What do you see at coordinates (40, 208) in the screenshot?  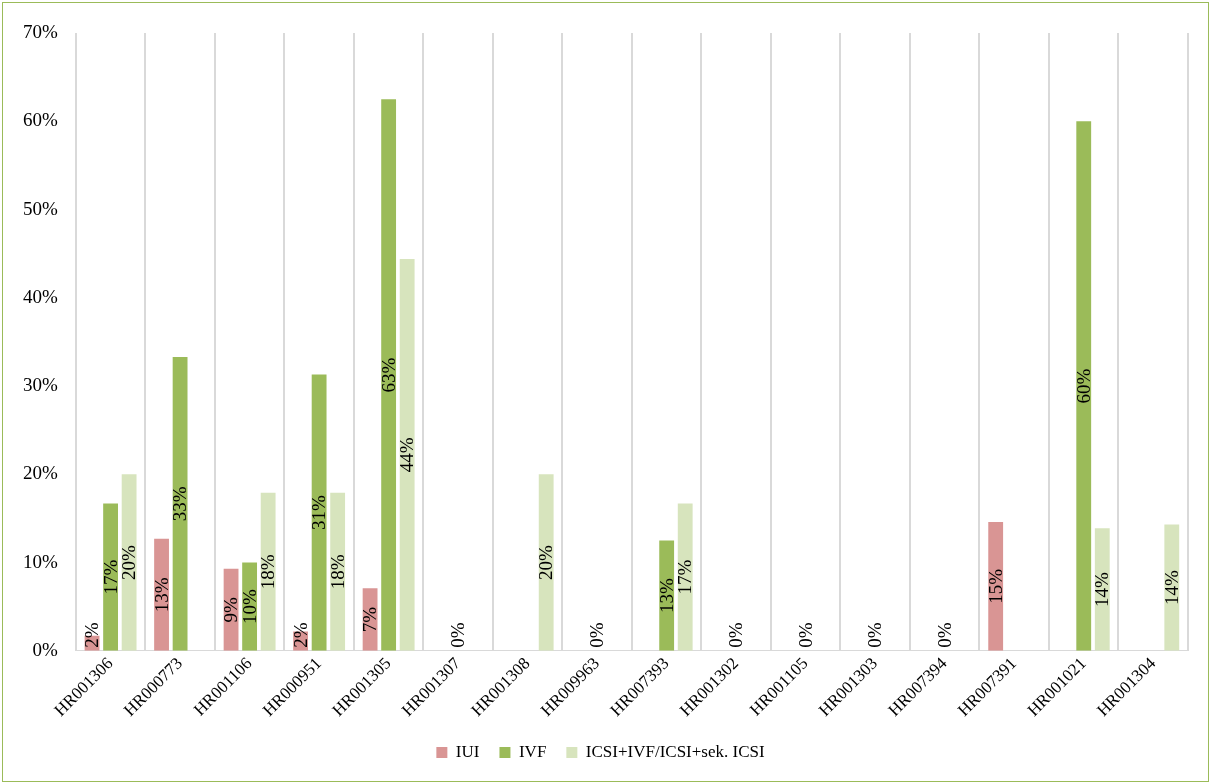 I see `y-tick-label: 50%` at bounding box center [40, 208].